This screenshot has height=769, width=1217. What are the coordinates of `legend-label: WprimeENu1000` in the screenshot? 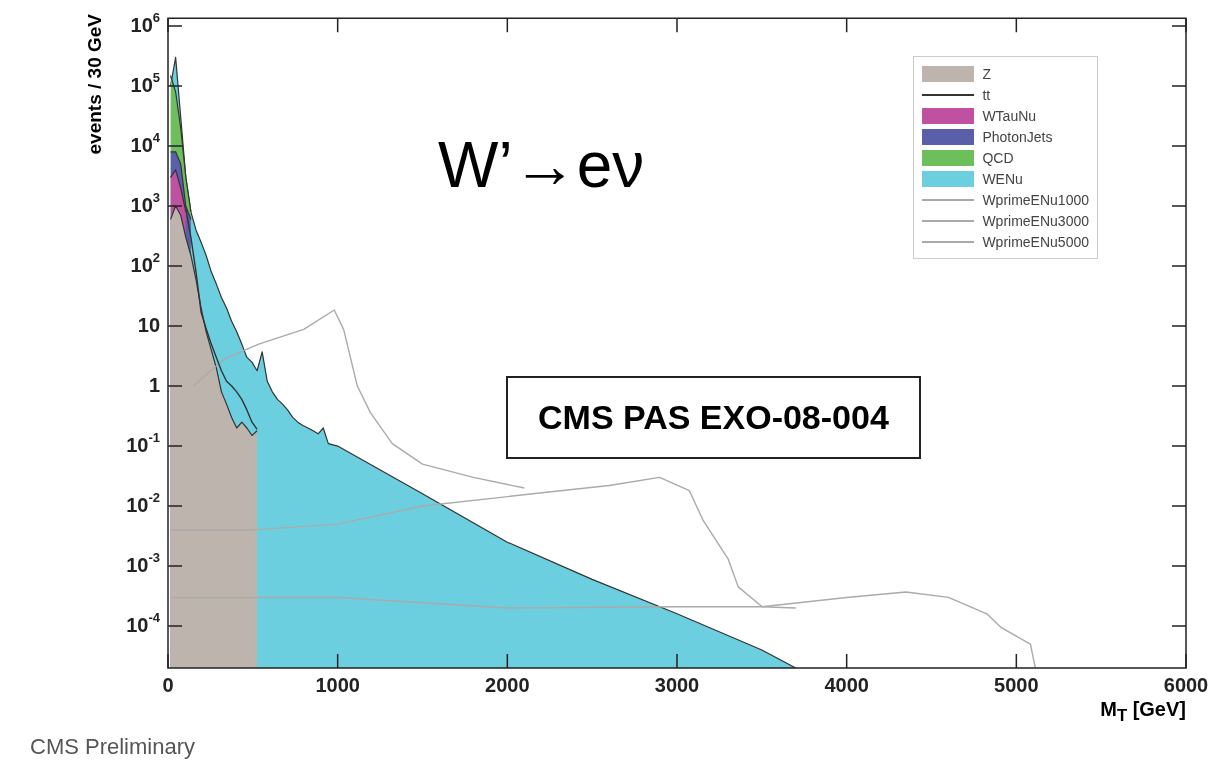 It's located at (1035, 199).